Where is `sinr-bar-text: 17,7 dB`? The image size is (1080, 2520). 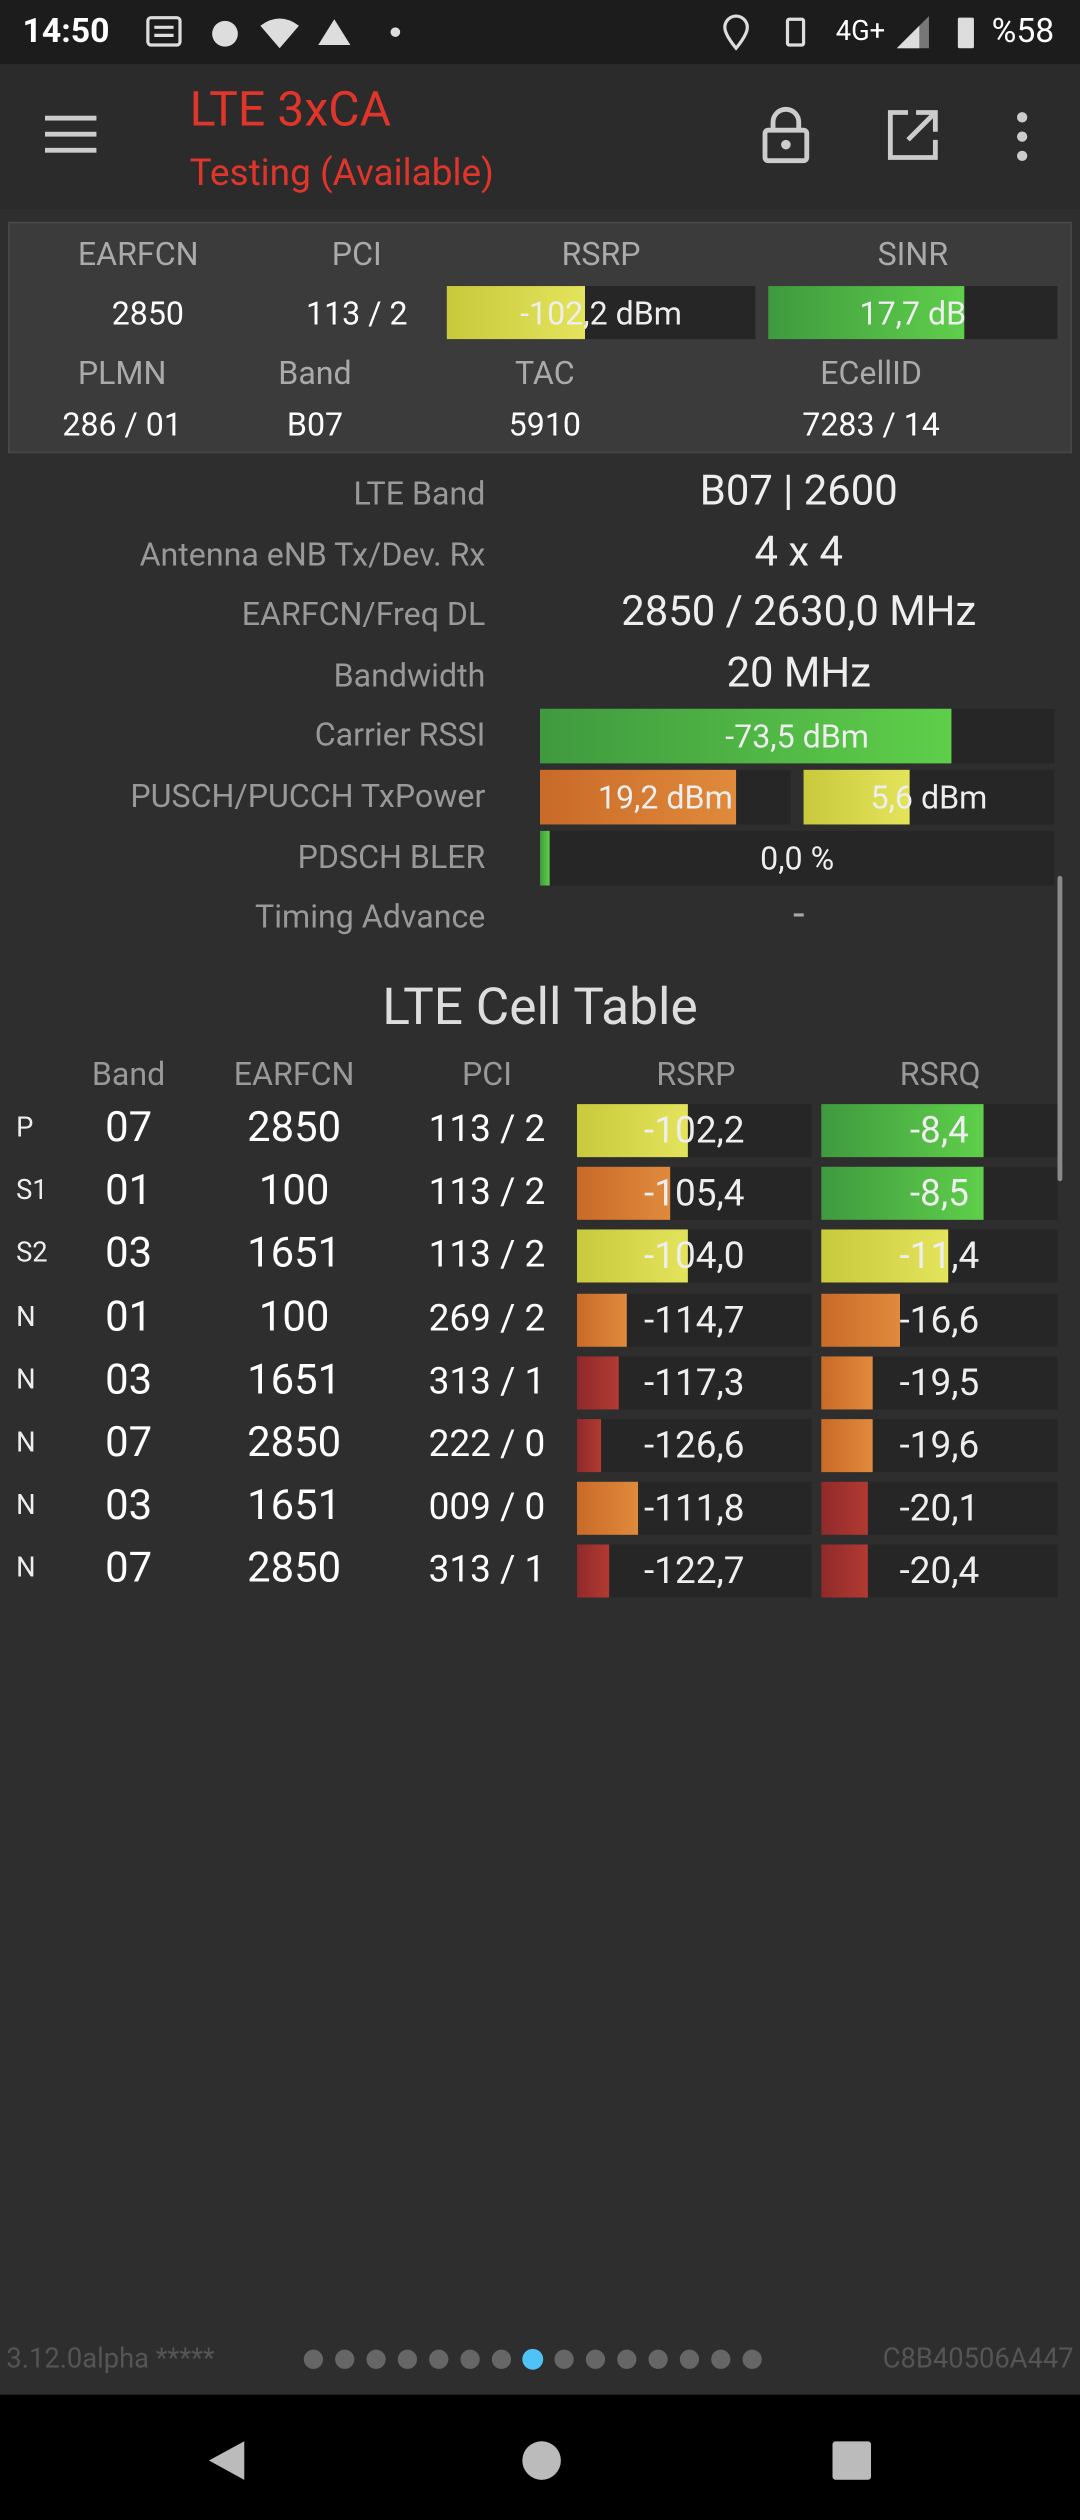
sinr-bar-text: 17,7 dB is located at coordinates (913, 312).